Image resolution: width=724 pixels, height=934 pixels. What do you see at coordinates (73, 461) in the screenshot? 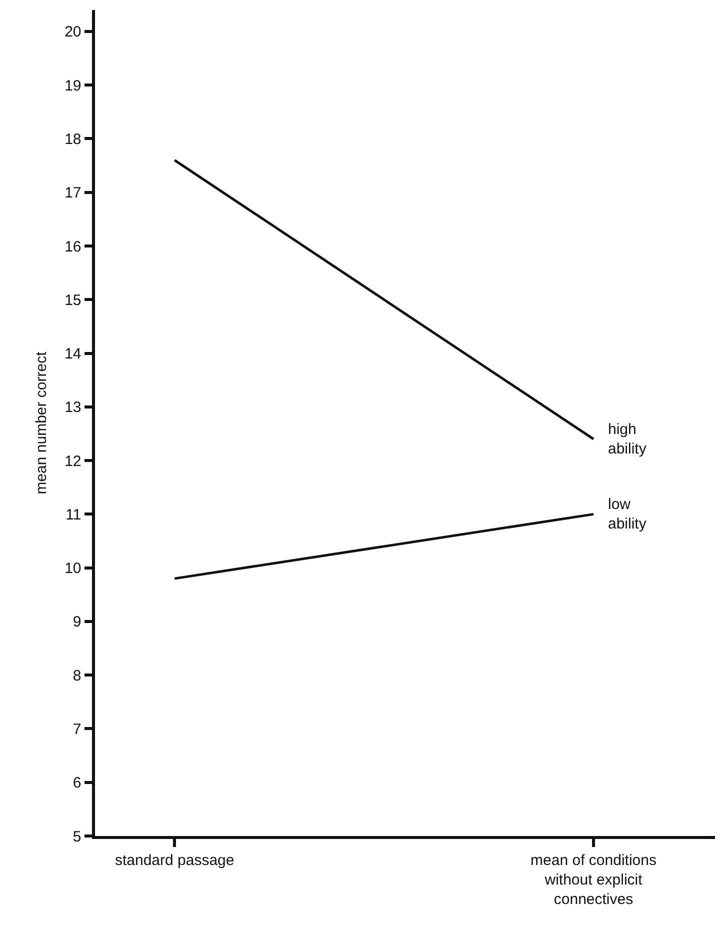
I see `y-tick-label: 12` at bounding box center [73, 461].